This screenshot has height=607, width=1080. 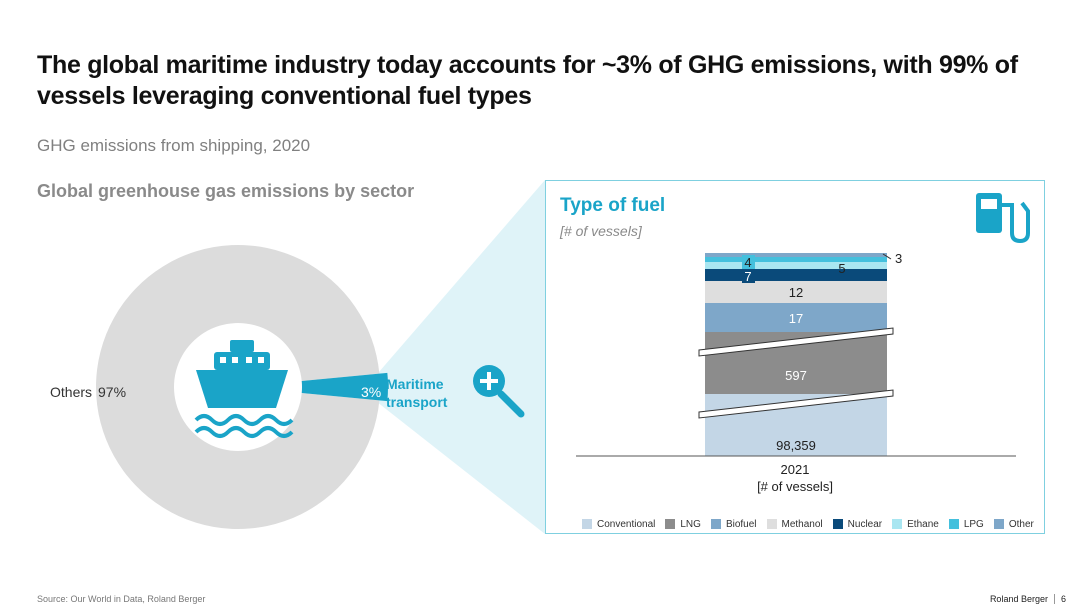 What do you see at coordinates (121, 599) in the screenshot?
I see `source-note: Source: Our World in Data, Roland Berger` at bounding box center [121, 599].